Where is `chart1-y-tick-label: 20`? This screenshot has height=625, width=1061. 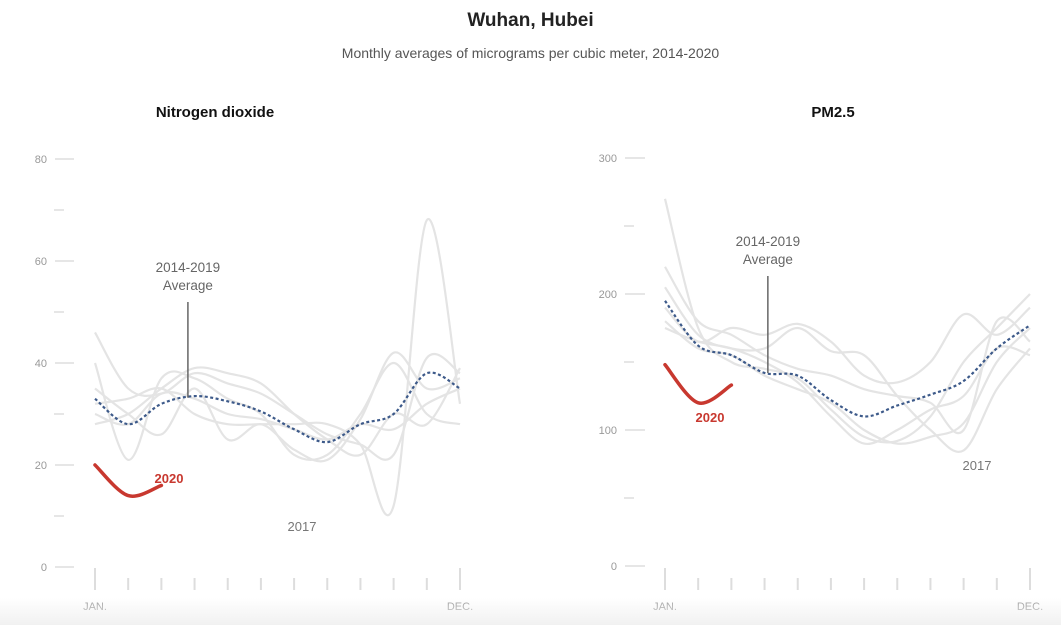
chart1-y-tick-label: 20 is located at coordinates (41, 466).